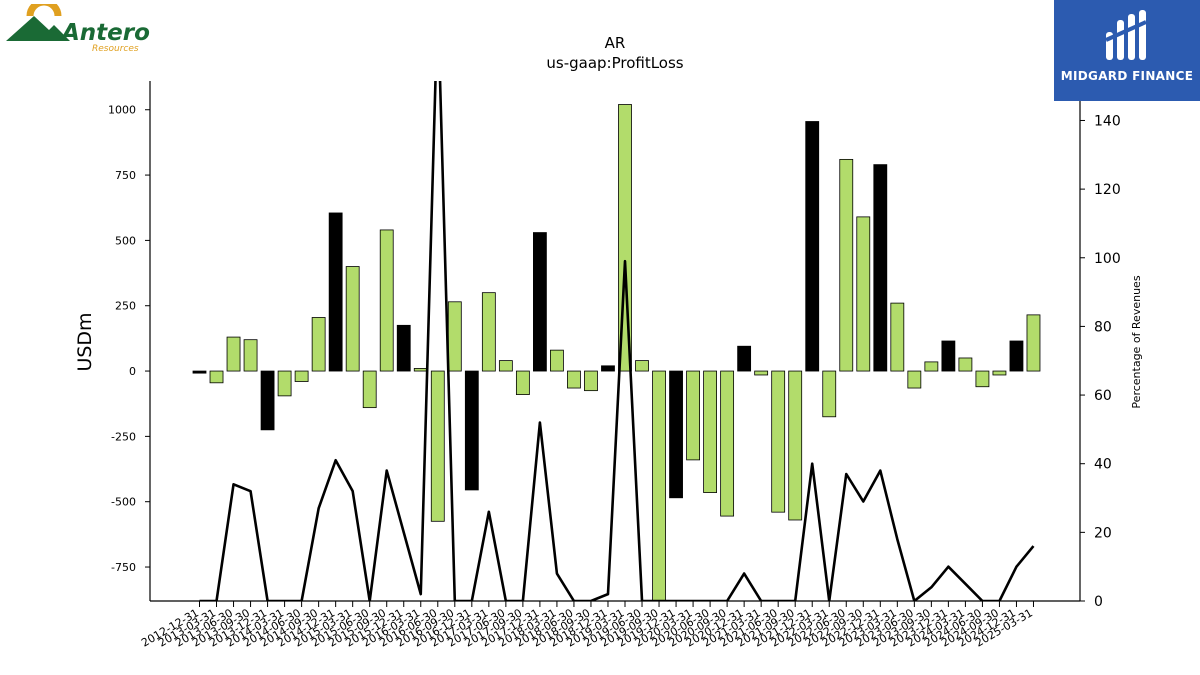 Image resolution: width=1200 pixels, height=675 pixels. I want to click on midgard-logo: MIDGARD FINANCE, so click(1127, 50).